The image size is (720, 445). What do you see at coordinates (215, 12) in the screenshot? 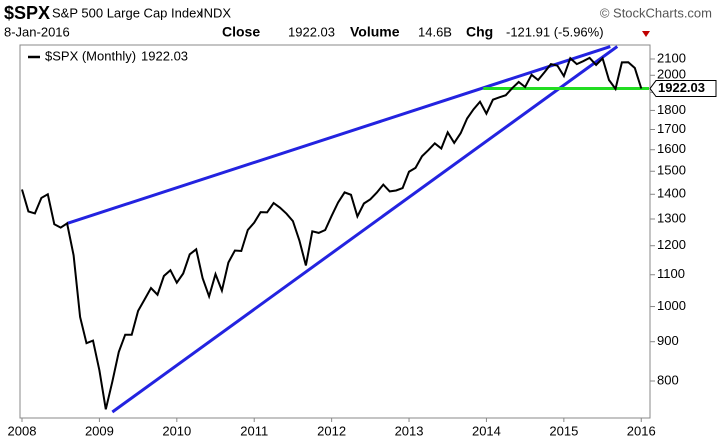
I see `exchange: INDX` at bounding box center [215, 12].